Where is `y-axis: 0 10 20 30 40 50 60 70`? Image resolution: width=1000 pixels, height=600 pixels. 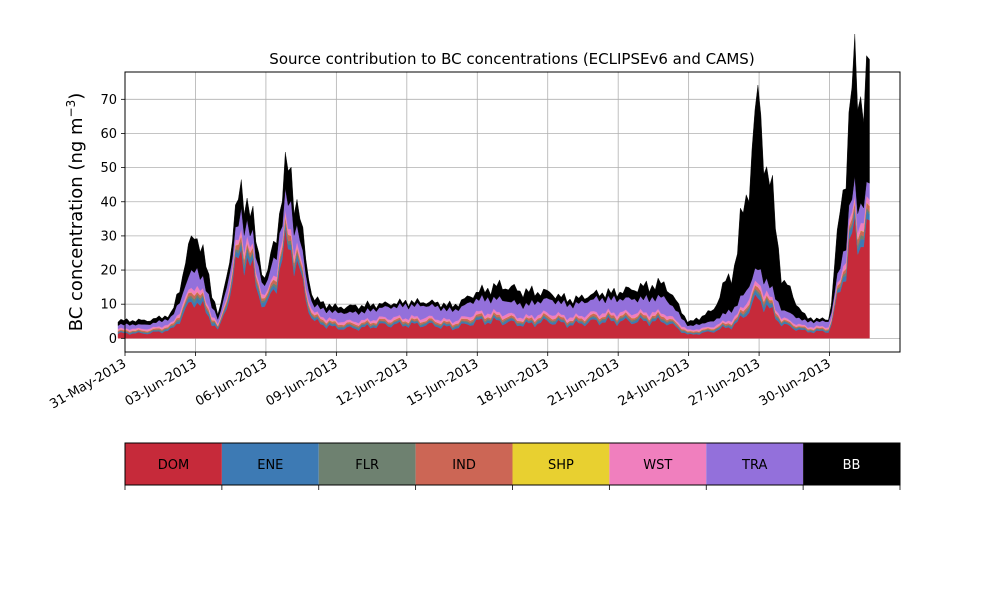 y-axis: 0 10 20 30 40 50 60 70 is located at coordinates (112, 220).